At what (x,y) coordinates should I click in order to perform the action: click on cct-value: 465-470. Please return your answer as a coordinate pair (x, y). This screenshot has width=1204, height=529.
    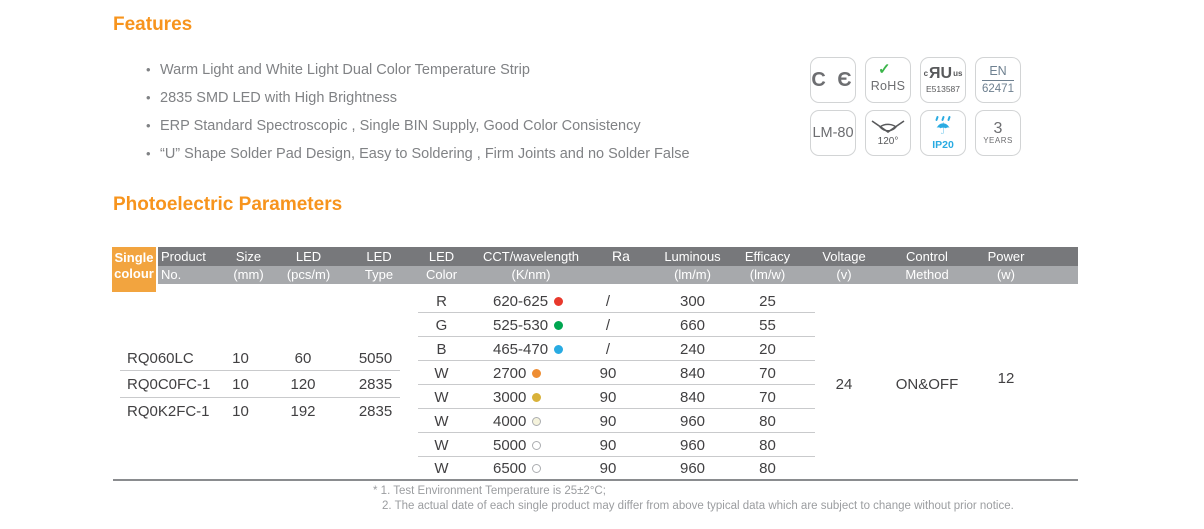
    Looking at the image, I should click on (521, 349).